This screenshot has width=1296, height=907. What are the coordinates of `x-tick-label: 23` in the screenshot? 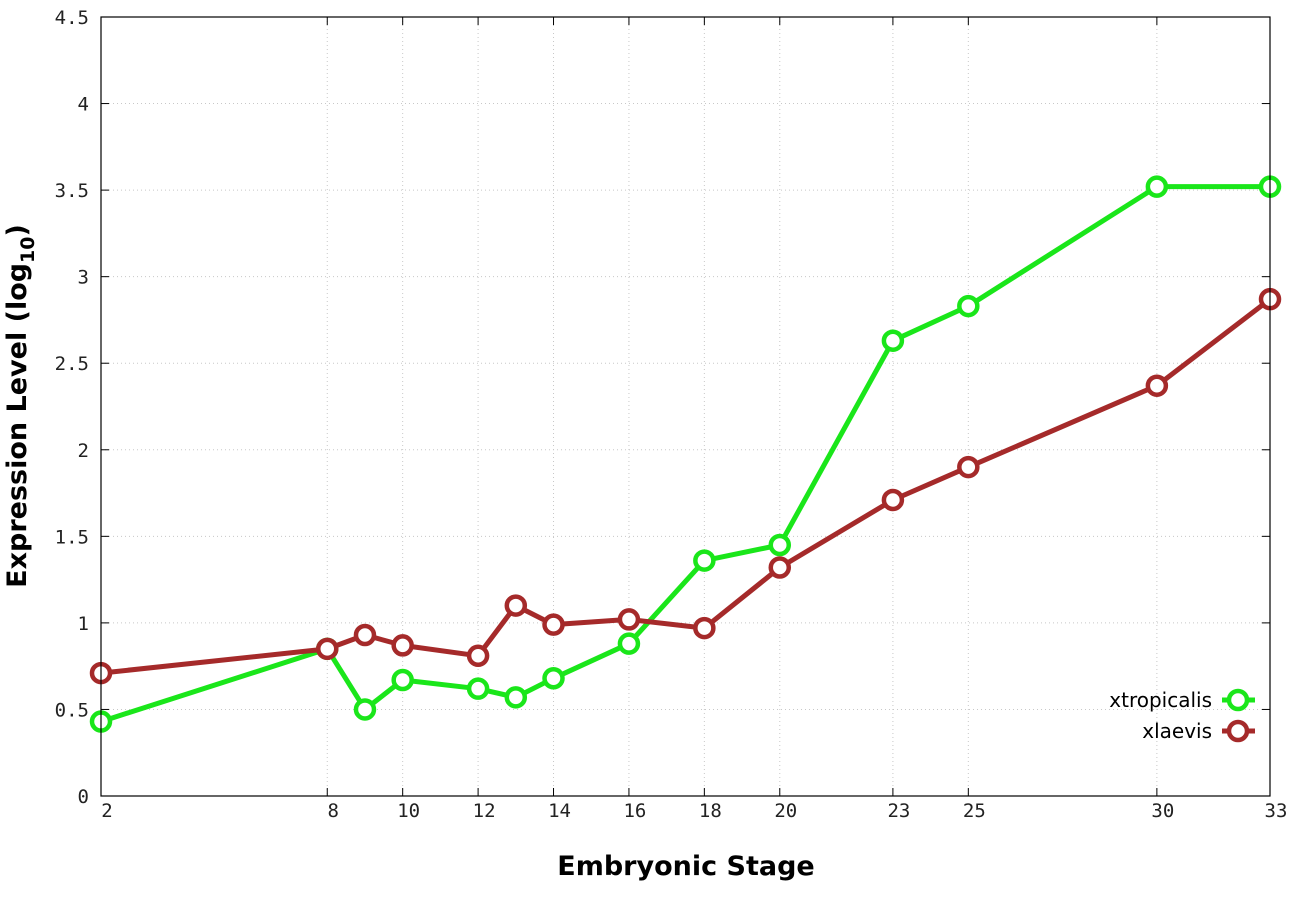 It's located at (898, 811).